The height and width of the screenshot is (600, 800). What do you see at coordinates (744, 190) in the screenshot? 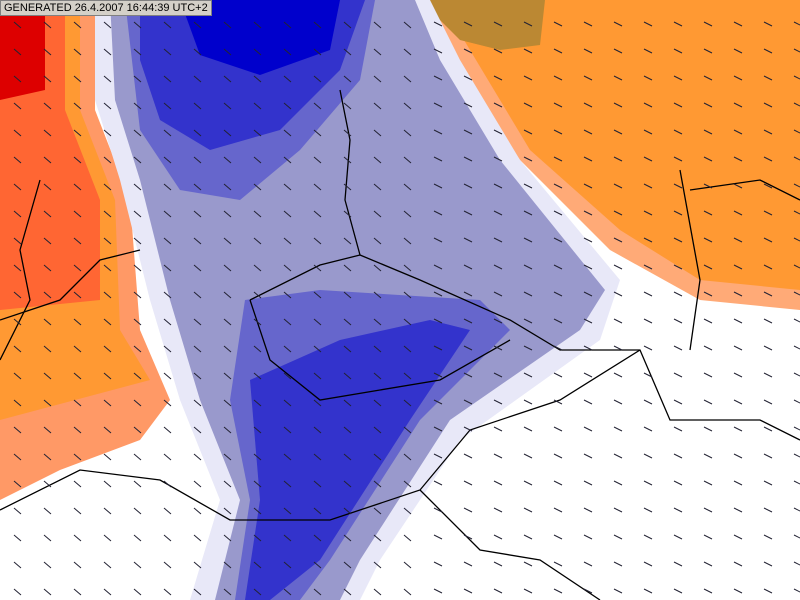
I see `border` at bounding box center [744, 190].